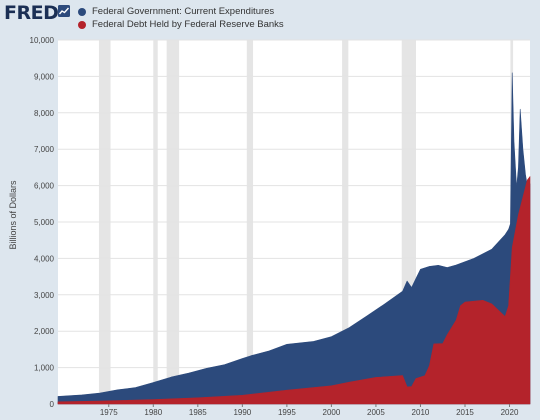  Describe the element at coordinates (13, 215) in the screenshot. I see `y-axis-label: Billions of Dollars` at that location.